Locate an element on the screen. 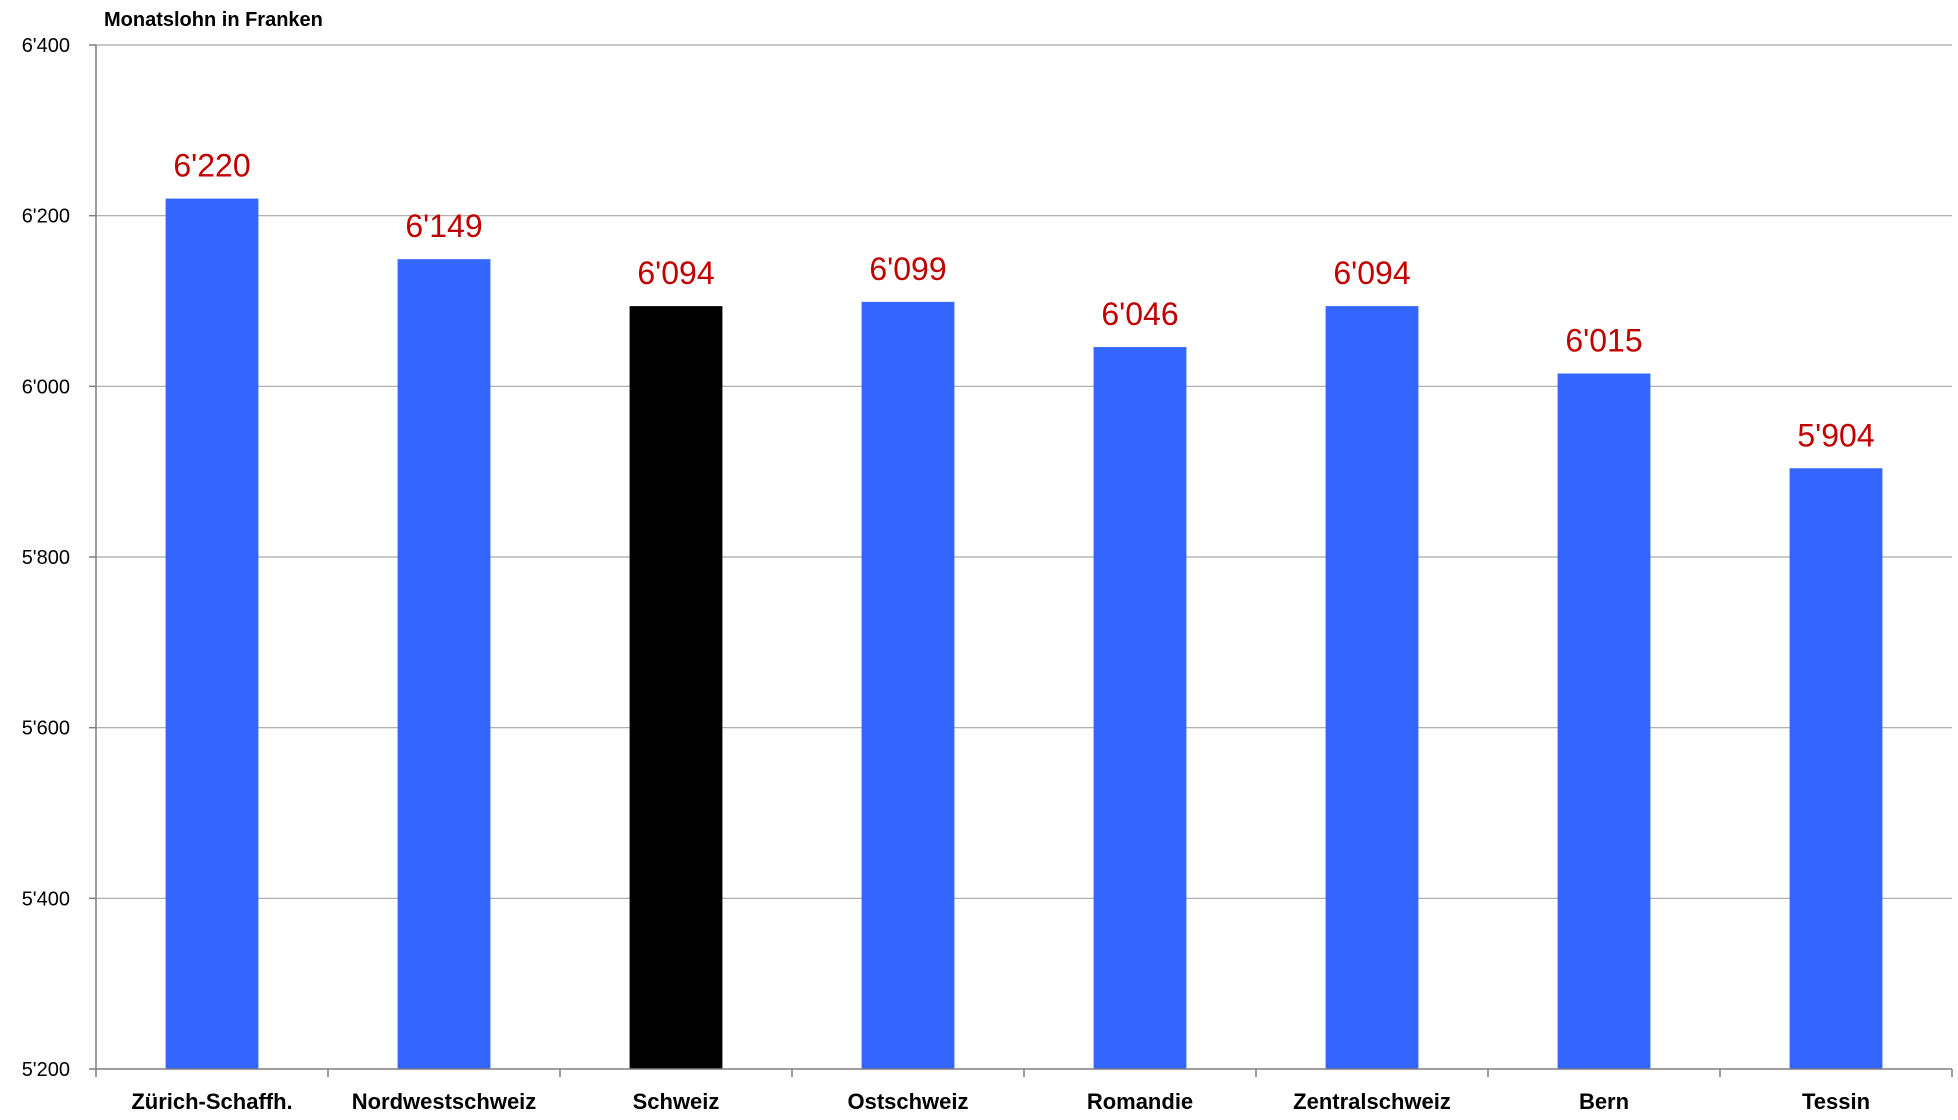  x-tick-label: Tessin is located at coordinates (1836, 1101).